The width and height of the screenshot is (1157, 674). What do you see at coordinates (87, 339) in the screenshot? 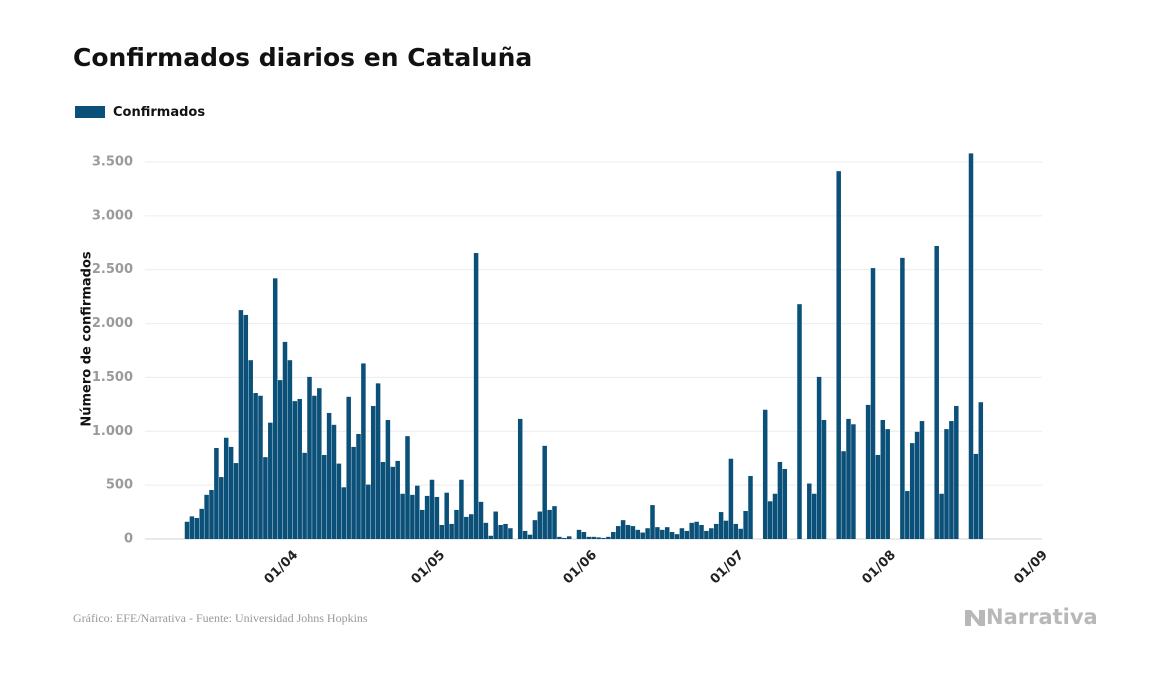
I see `y-axis-title: Número de confirmados` at bounding box center [87, 339].